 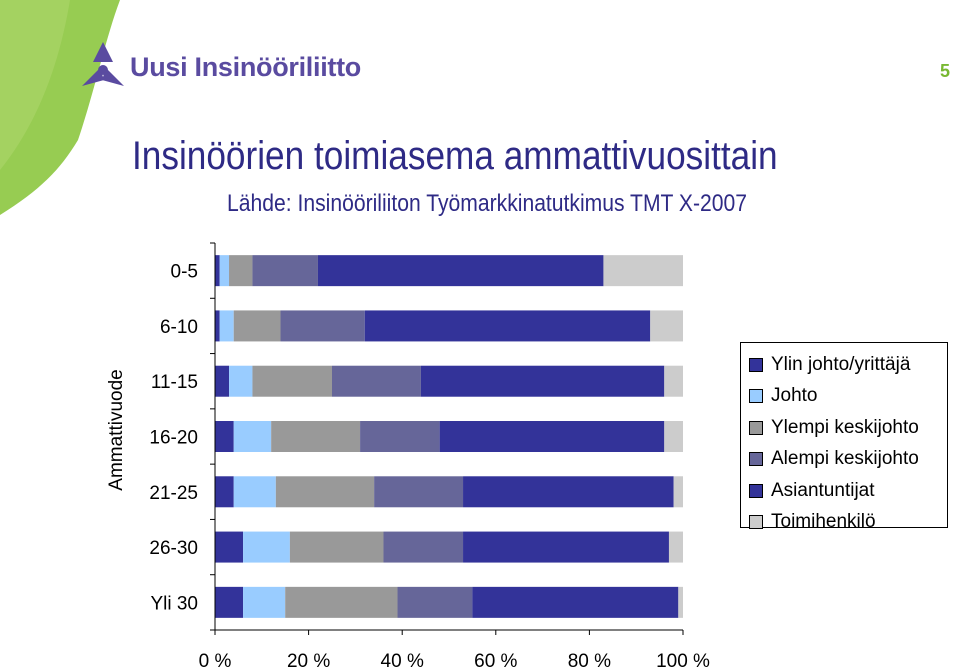 What do you see at coordinates (179, 327) in the screenshot?
I see `y-tick-label: 6-10` at bounding box center [179, 327].